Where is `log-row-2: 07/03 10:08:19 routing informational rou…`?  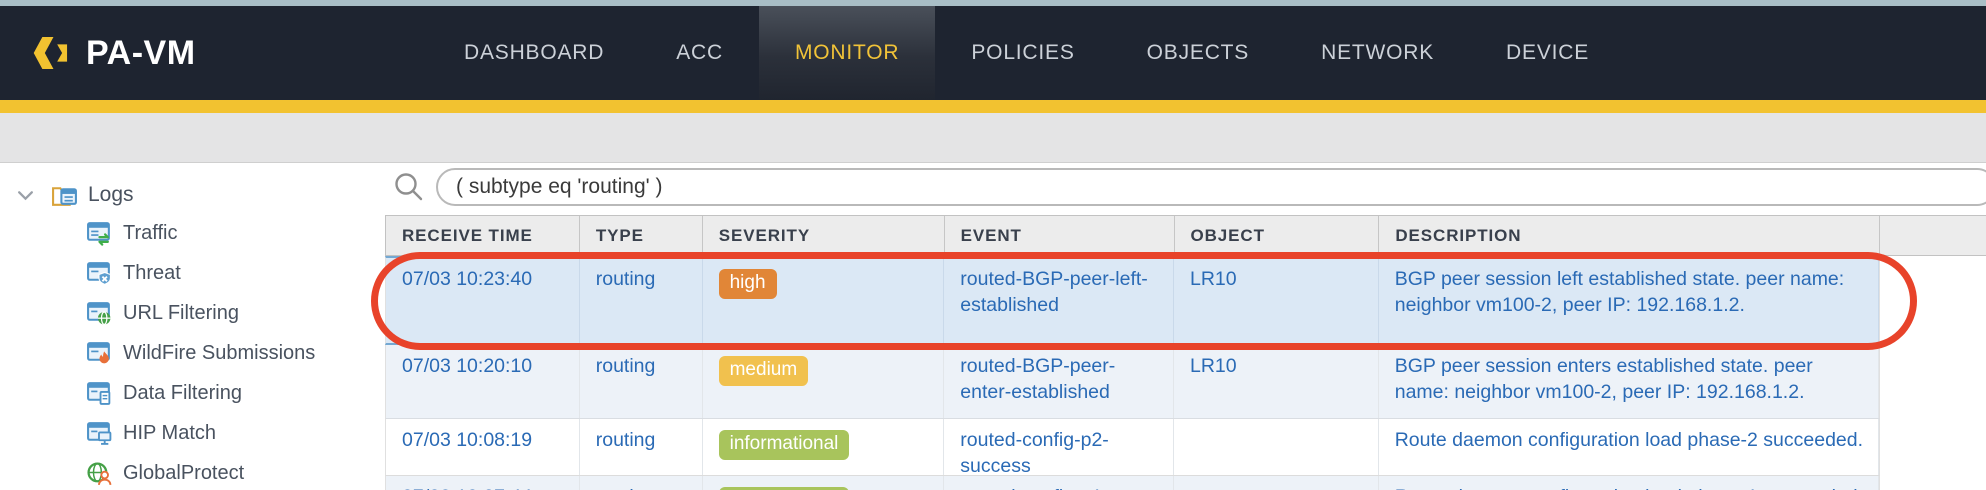 log-row-2: 07/03 10:08:19 routing informational rou… is located at coordinates (1132, 447).